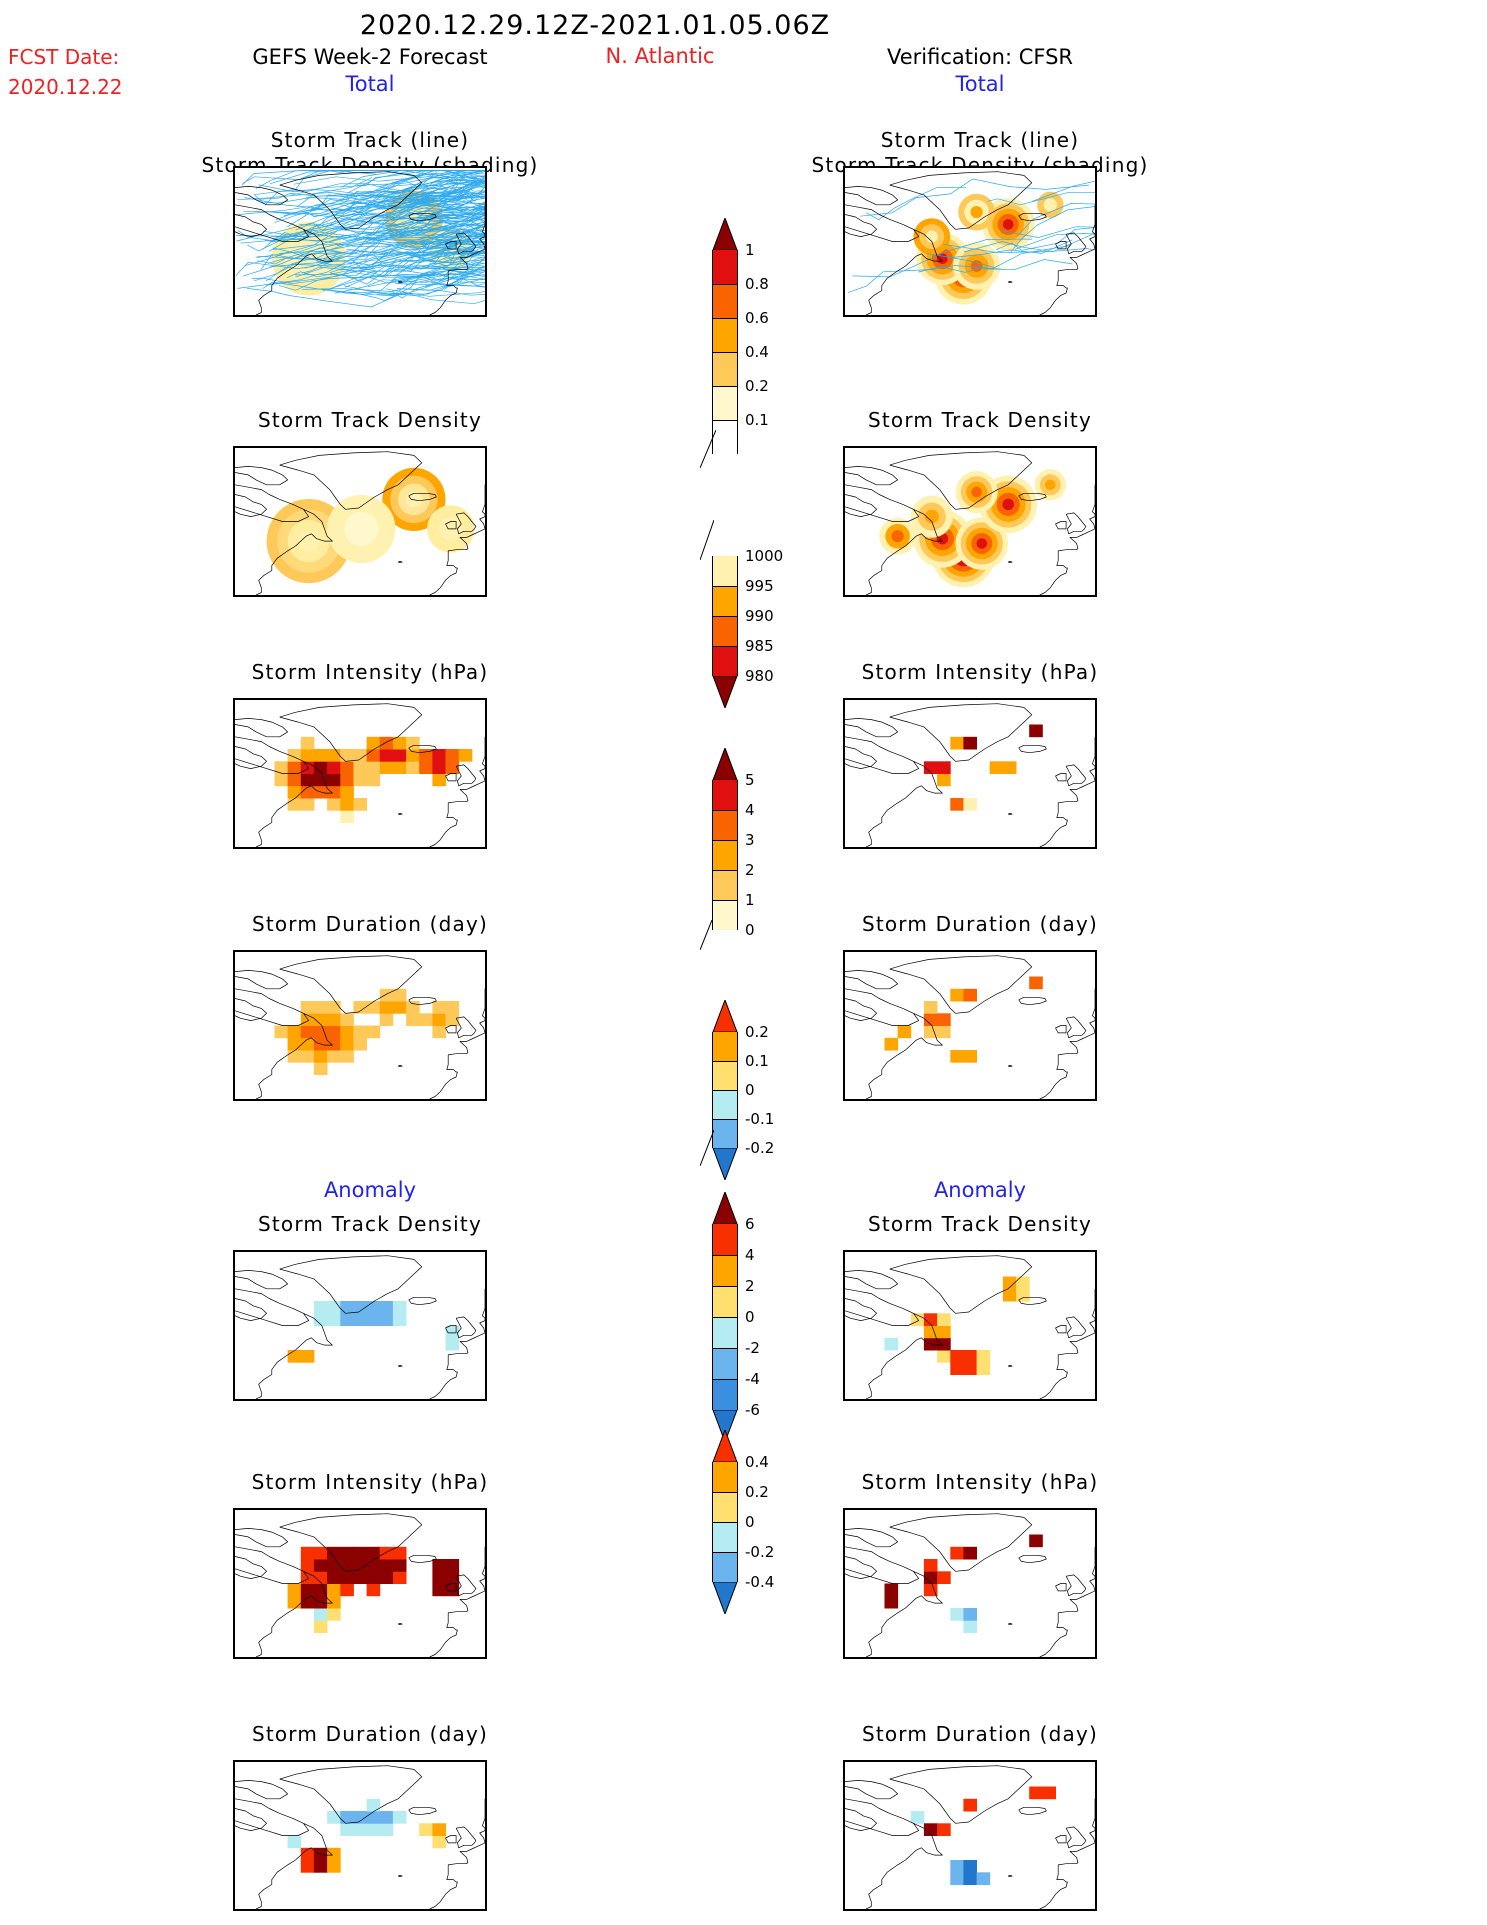 The height and width of the screenshot is (1925, 1487). What do you see at coordinates (757, 318) in the screenshot?
I see `colorbar-tick-label: 0.6` at bounding box center [757, 318].